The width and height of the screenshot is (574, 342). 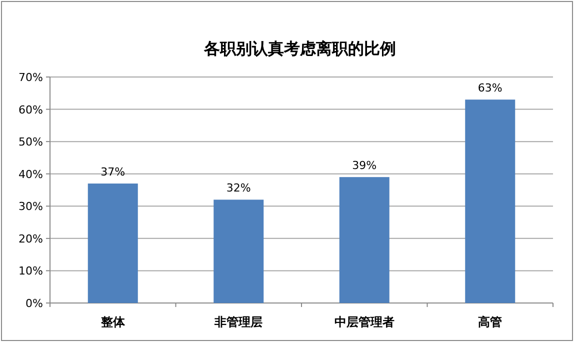 What do you see at coordinates (30, 207) in the screenshot?
I see `y-tick-label: 30%` at bounding box center [30, 207].